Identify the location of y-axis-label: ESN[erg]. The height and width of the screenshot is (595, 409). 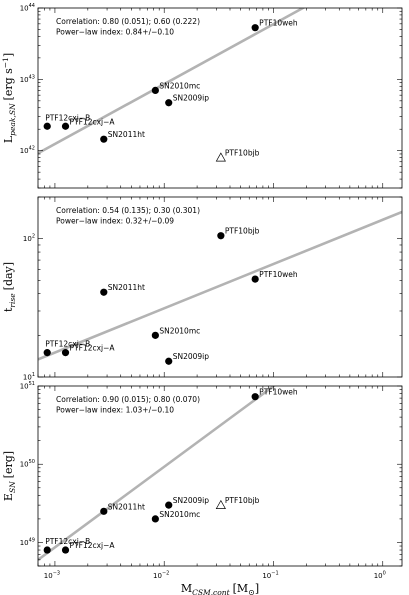
(9, 476).